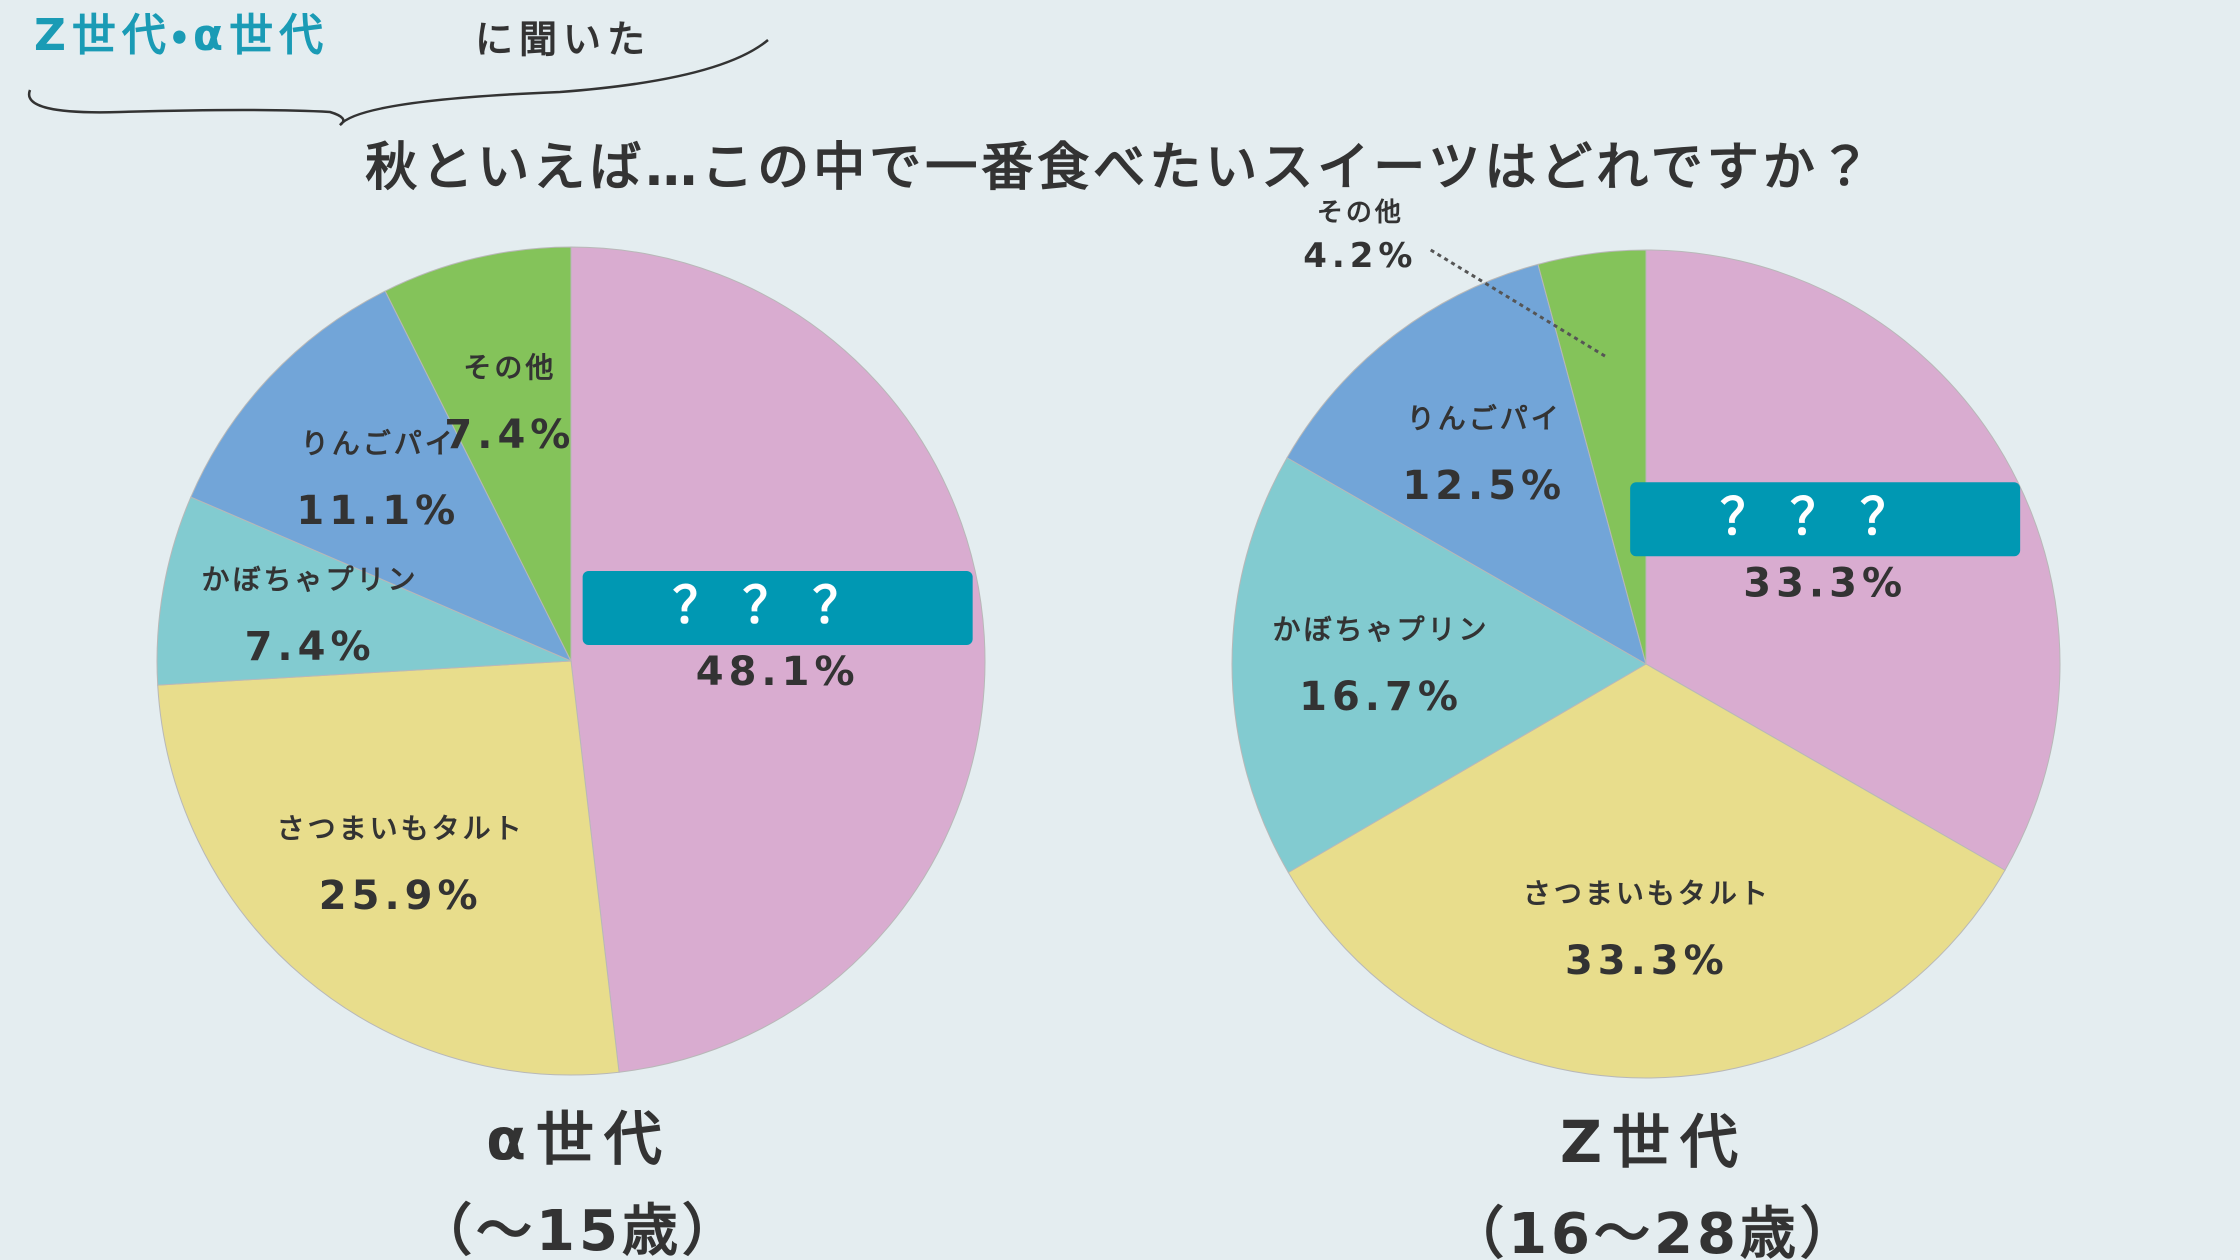 The height and width of the screenshot is (1260, 2240). Describe the element at coordinates (1360, 256) in the screenshot. I see `value-label: 4.2%` at that location.